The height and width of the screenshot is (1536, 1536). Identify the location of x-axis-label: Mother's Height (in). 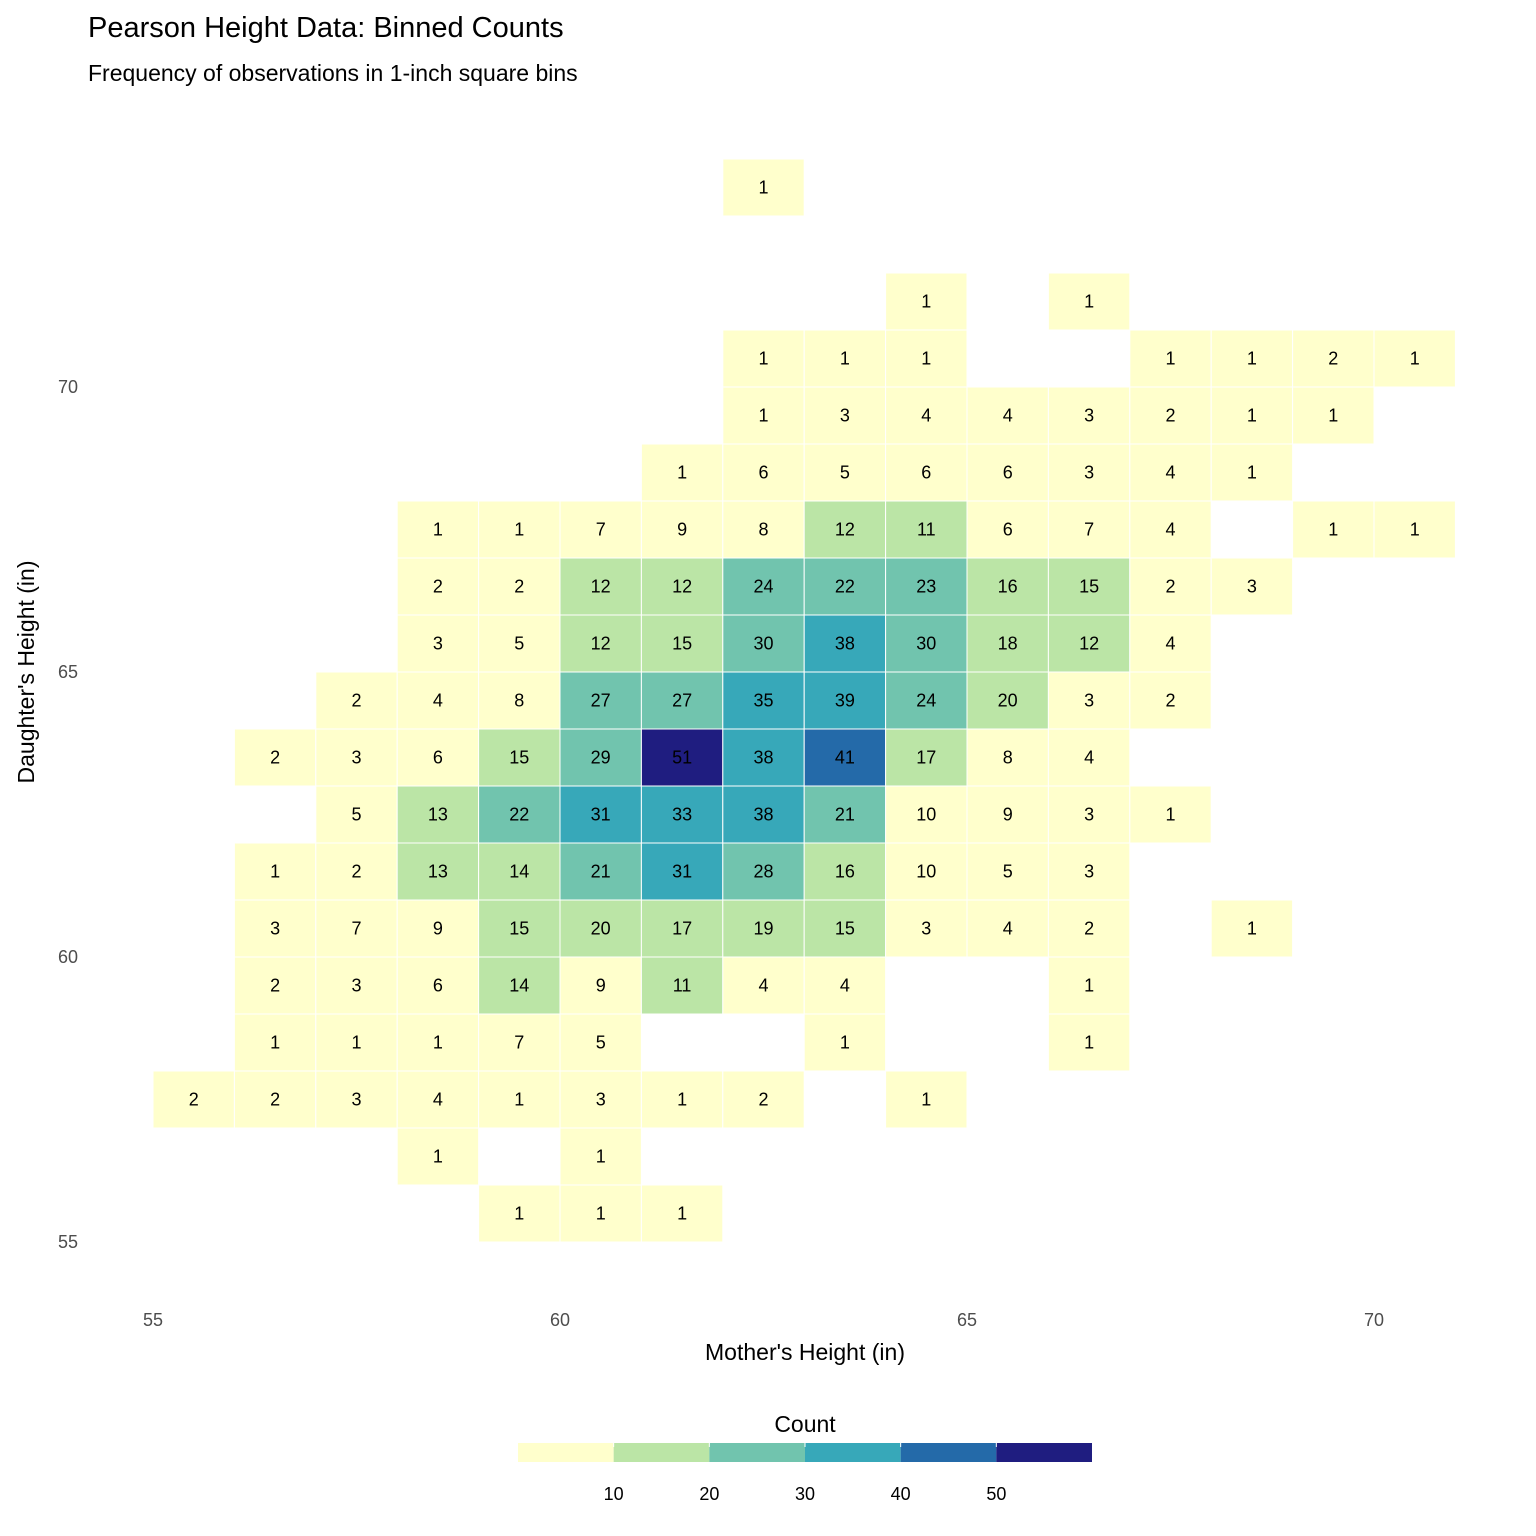
(805, 1352).